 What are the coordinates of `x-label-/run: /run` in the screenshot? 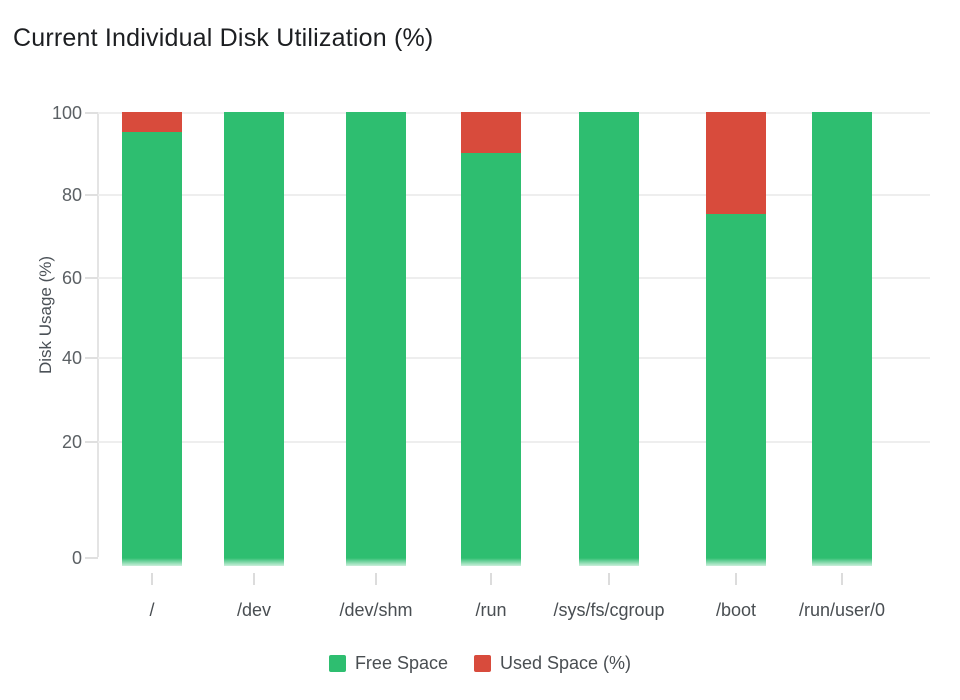 It's located at (491, 610).